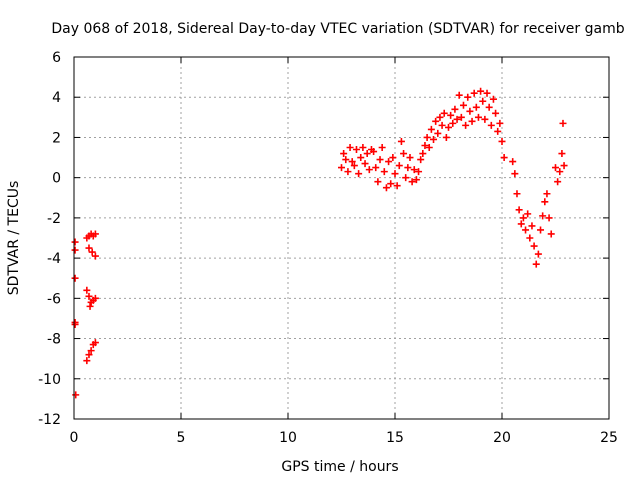 This screenshot has height=480, width=640. What do you see at coordinates (56, 179) in the screenshot?
I see `y-tick-label: 0` at bounding box center [56, 179].